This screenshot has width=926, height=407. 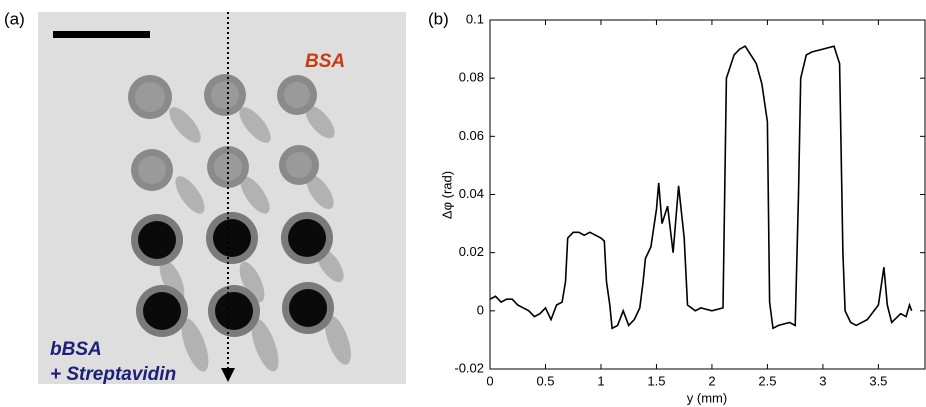 I want to click on y-axis-label: Δφ (rad), so click(x=446, y=195).